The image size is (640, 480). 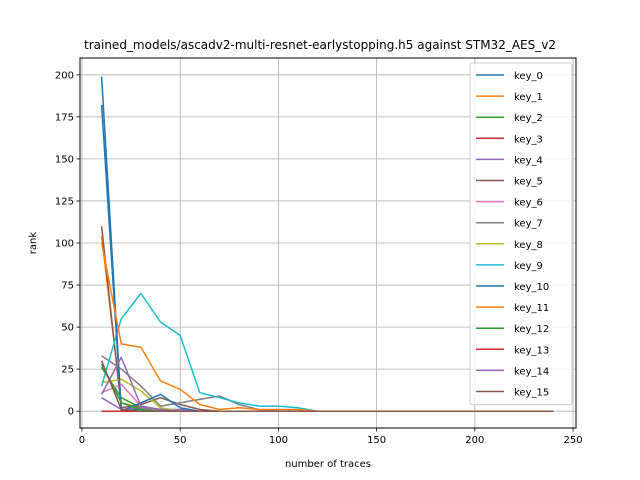 I want to click on y-tick-label: 75, so click(x=67, y=286).